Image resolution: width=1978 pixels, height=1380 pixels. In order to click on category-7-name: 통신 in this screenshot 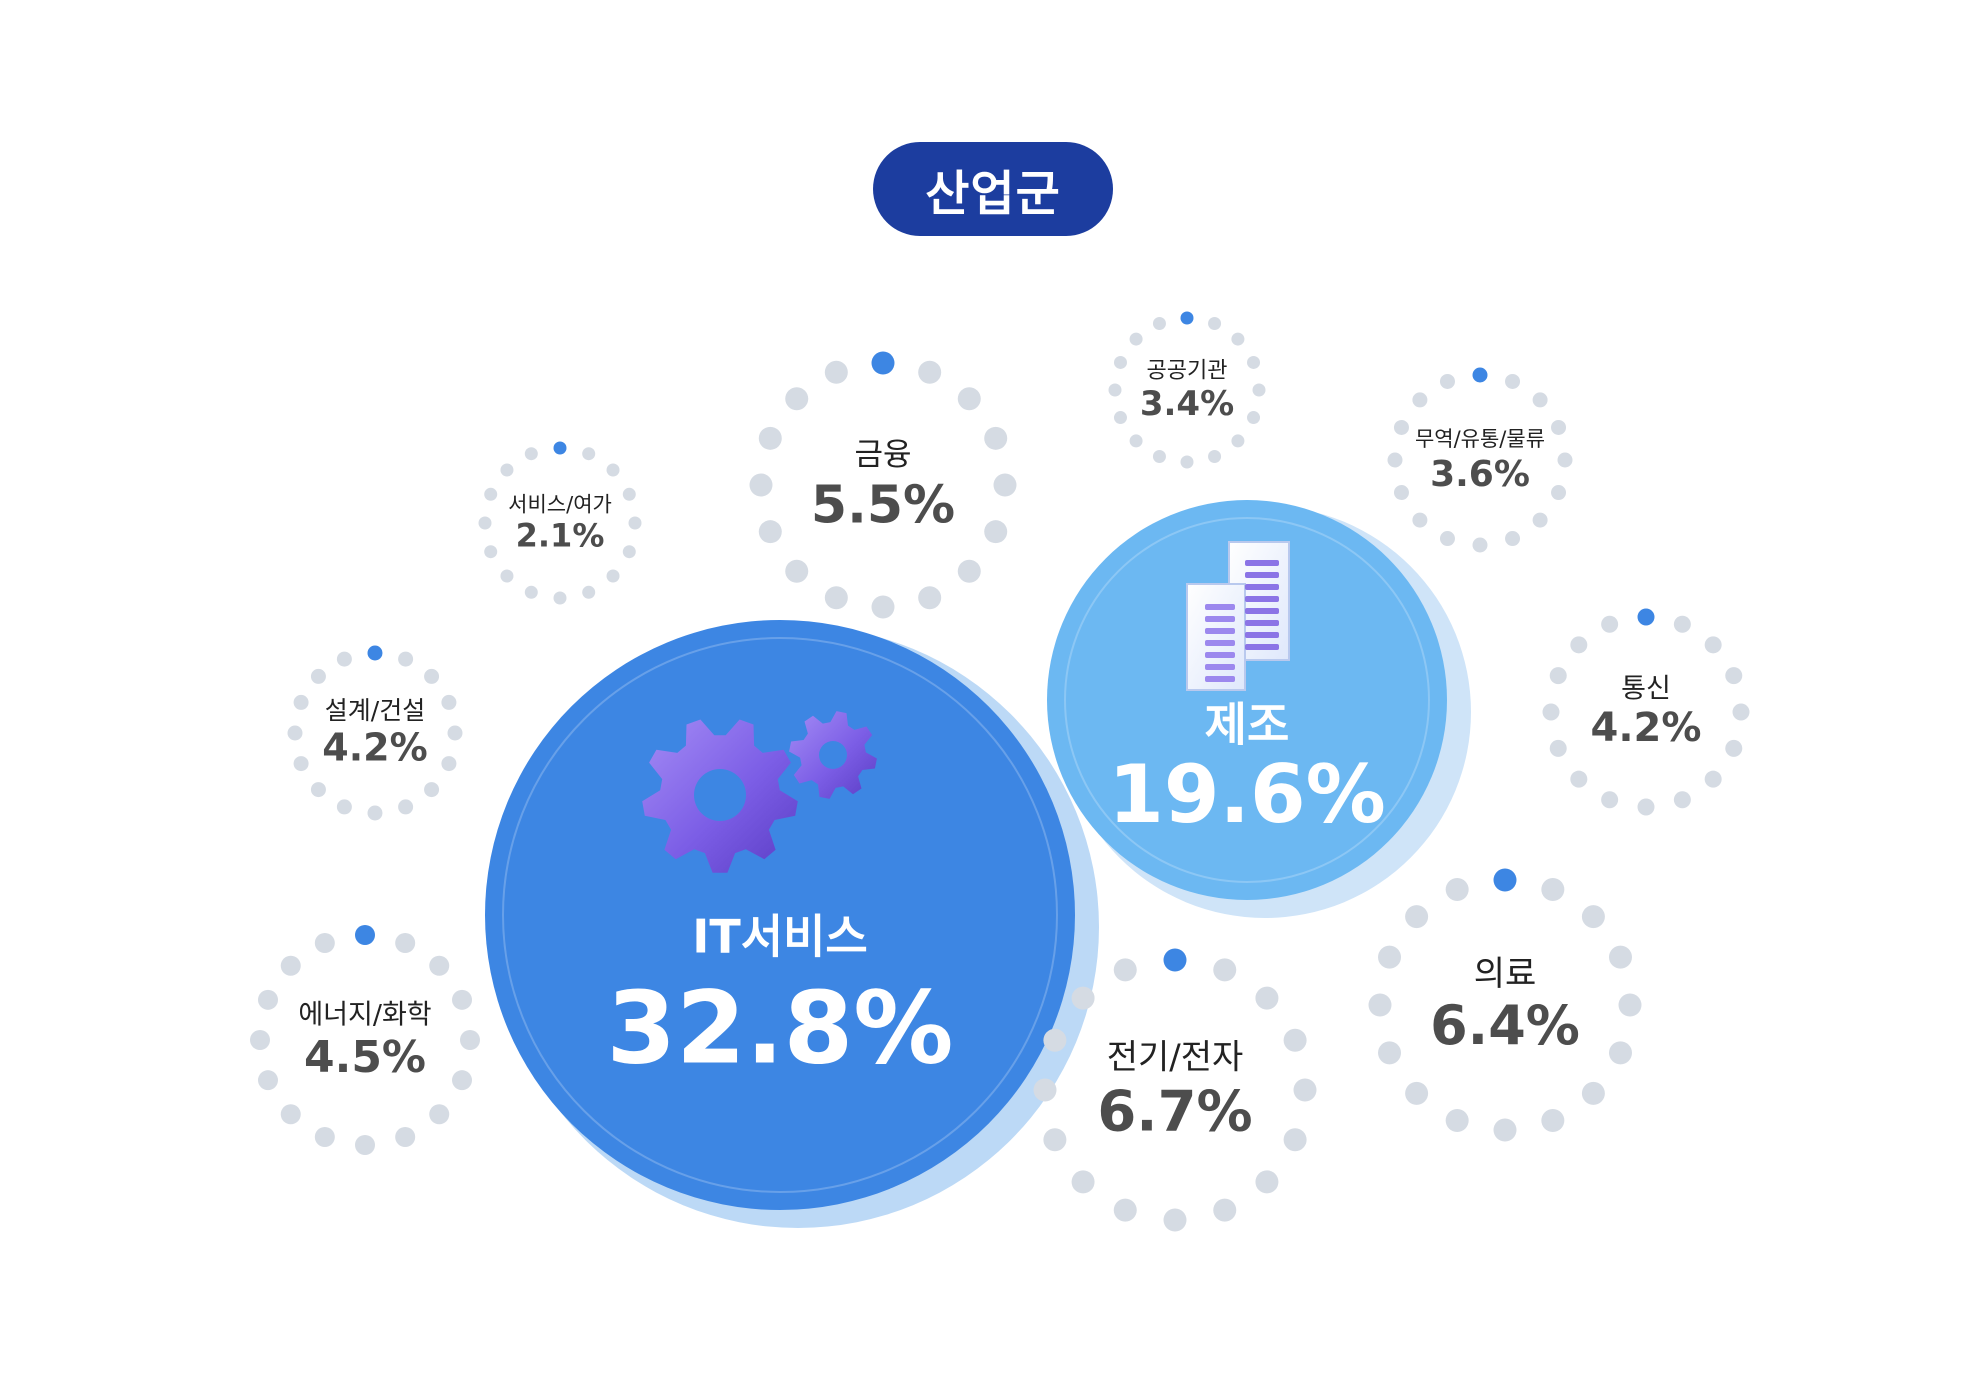, I will do `click(1646, 689)`.